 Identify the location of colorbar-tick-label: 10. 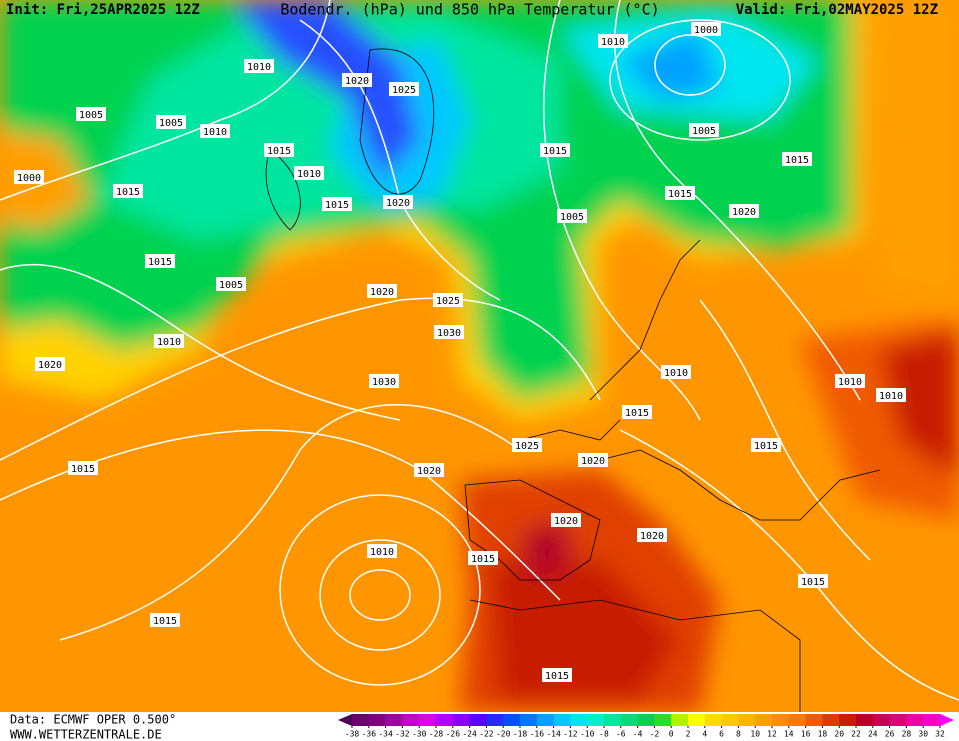
(755, 734).